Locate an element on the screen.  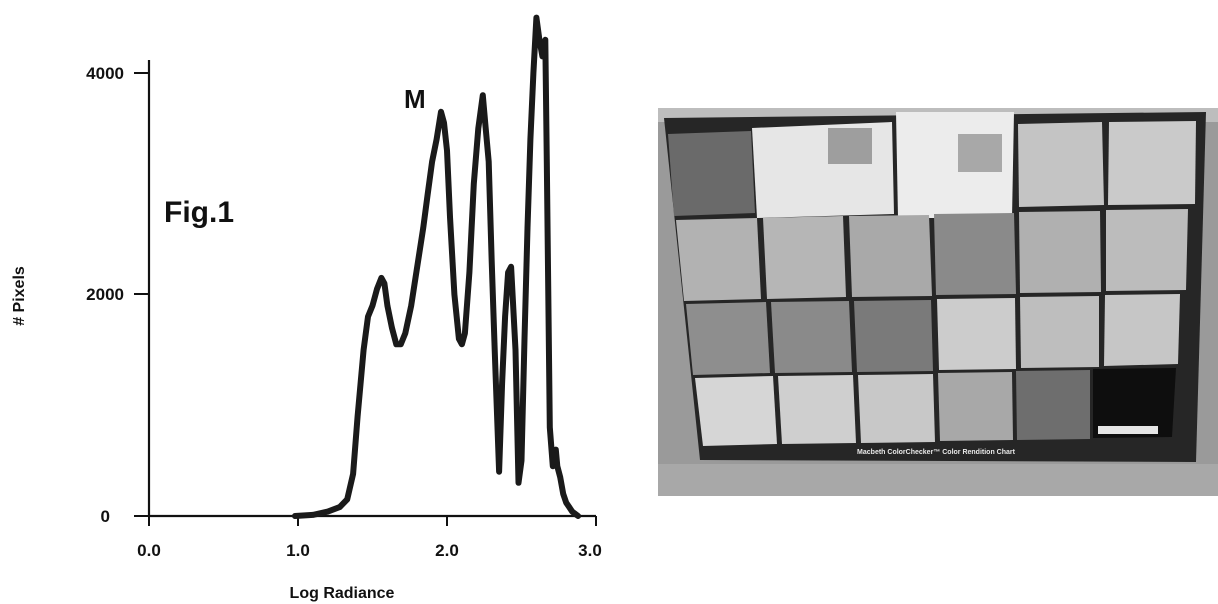
y-tick-label: 0 is located at coordinates (105, 516).